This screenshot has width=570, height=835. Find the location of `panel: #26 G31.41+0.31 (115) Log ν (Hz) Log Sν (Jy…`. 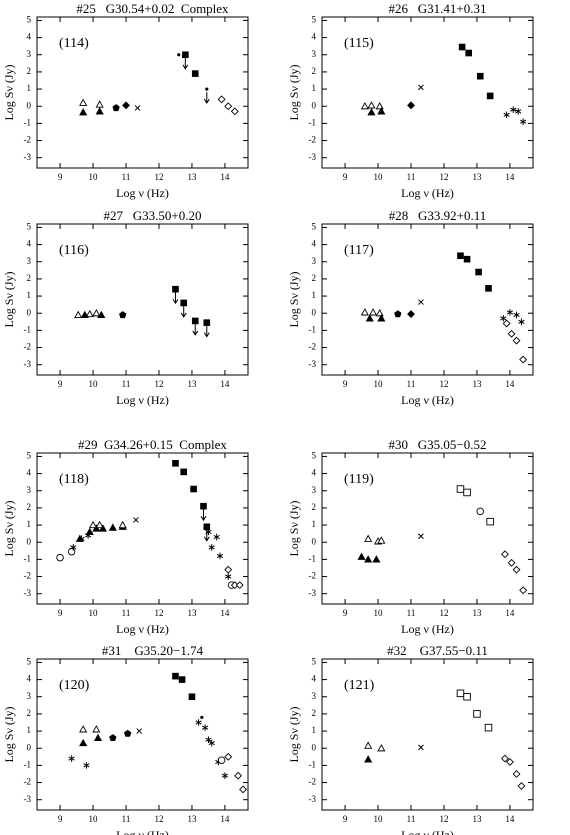

panel: #26 G31.41+0.31 (115) Log ν (Hz) Log Sν (Jy… is located at coordinates (410, 100).